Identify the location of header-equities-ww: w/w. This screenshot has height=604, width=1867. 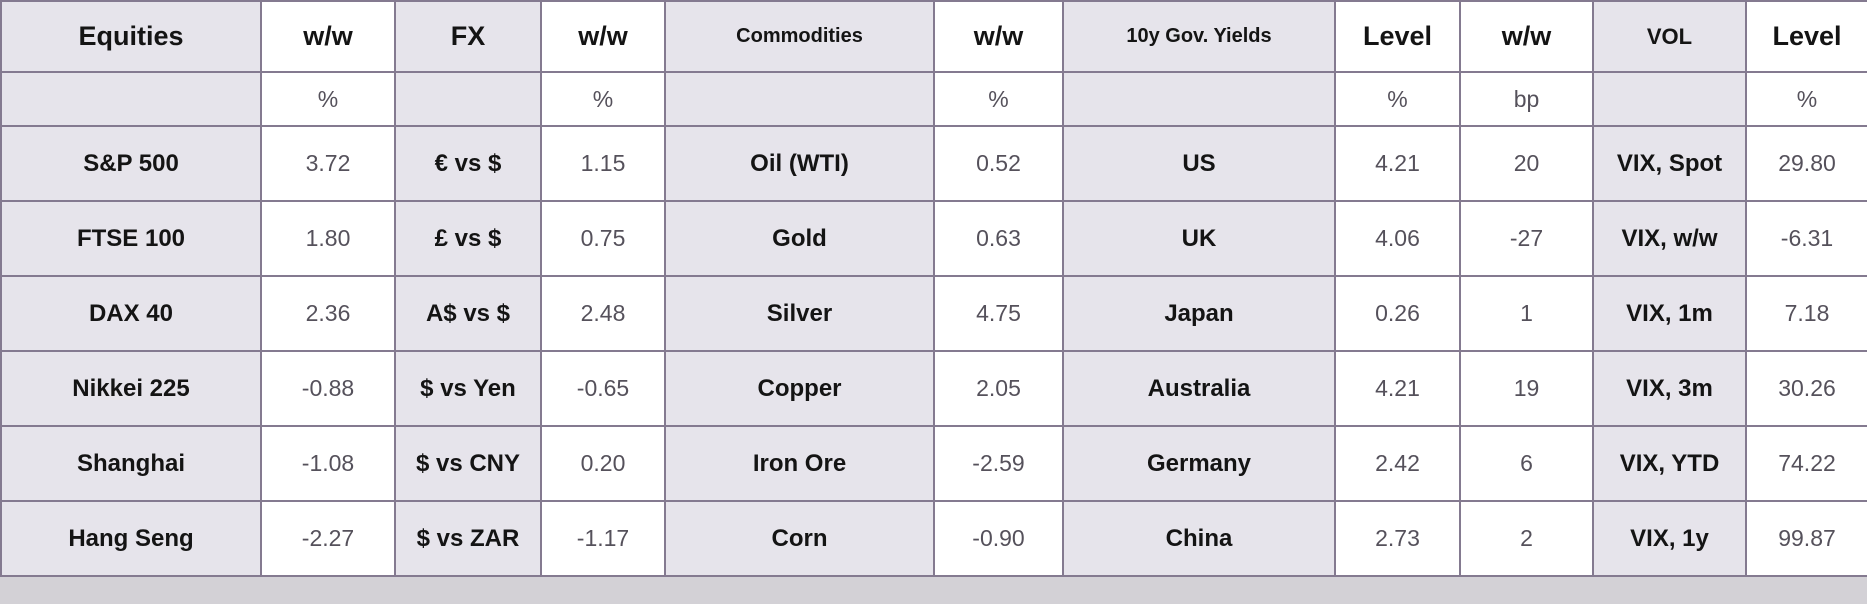
(328, 36).